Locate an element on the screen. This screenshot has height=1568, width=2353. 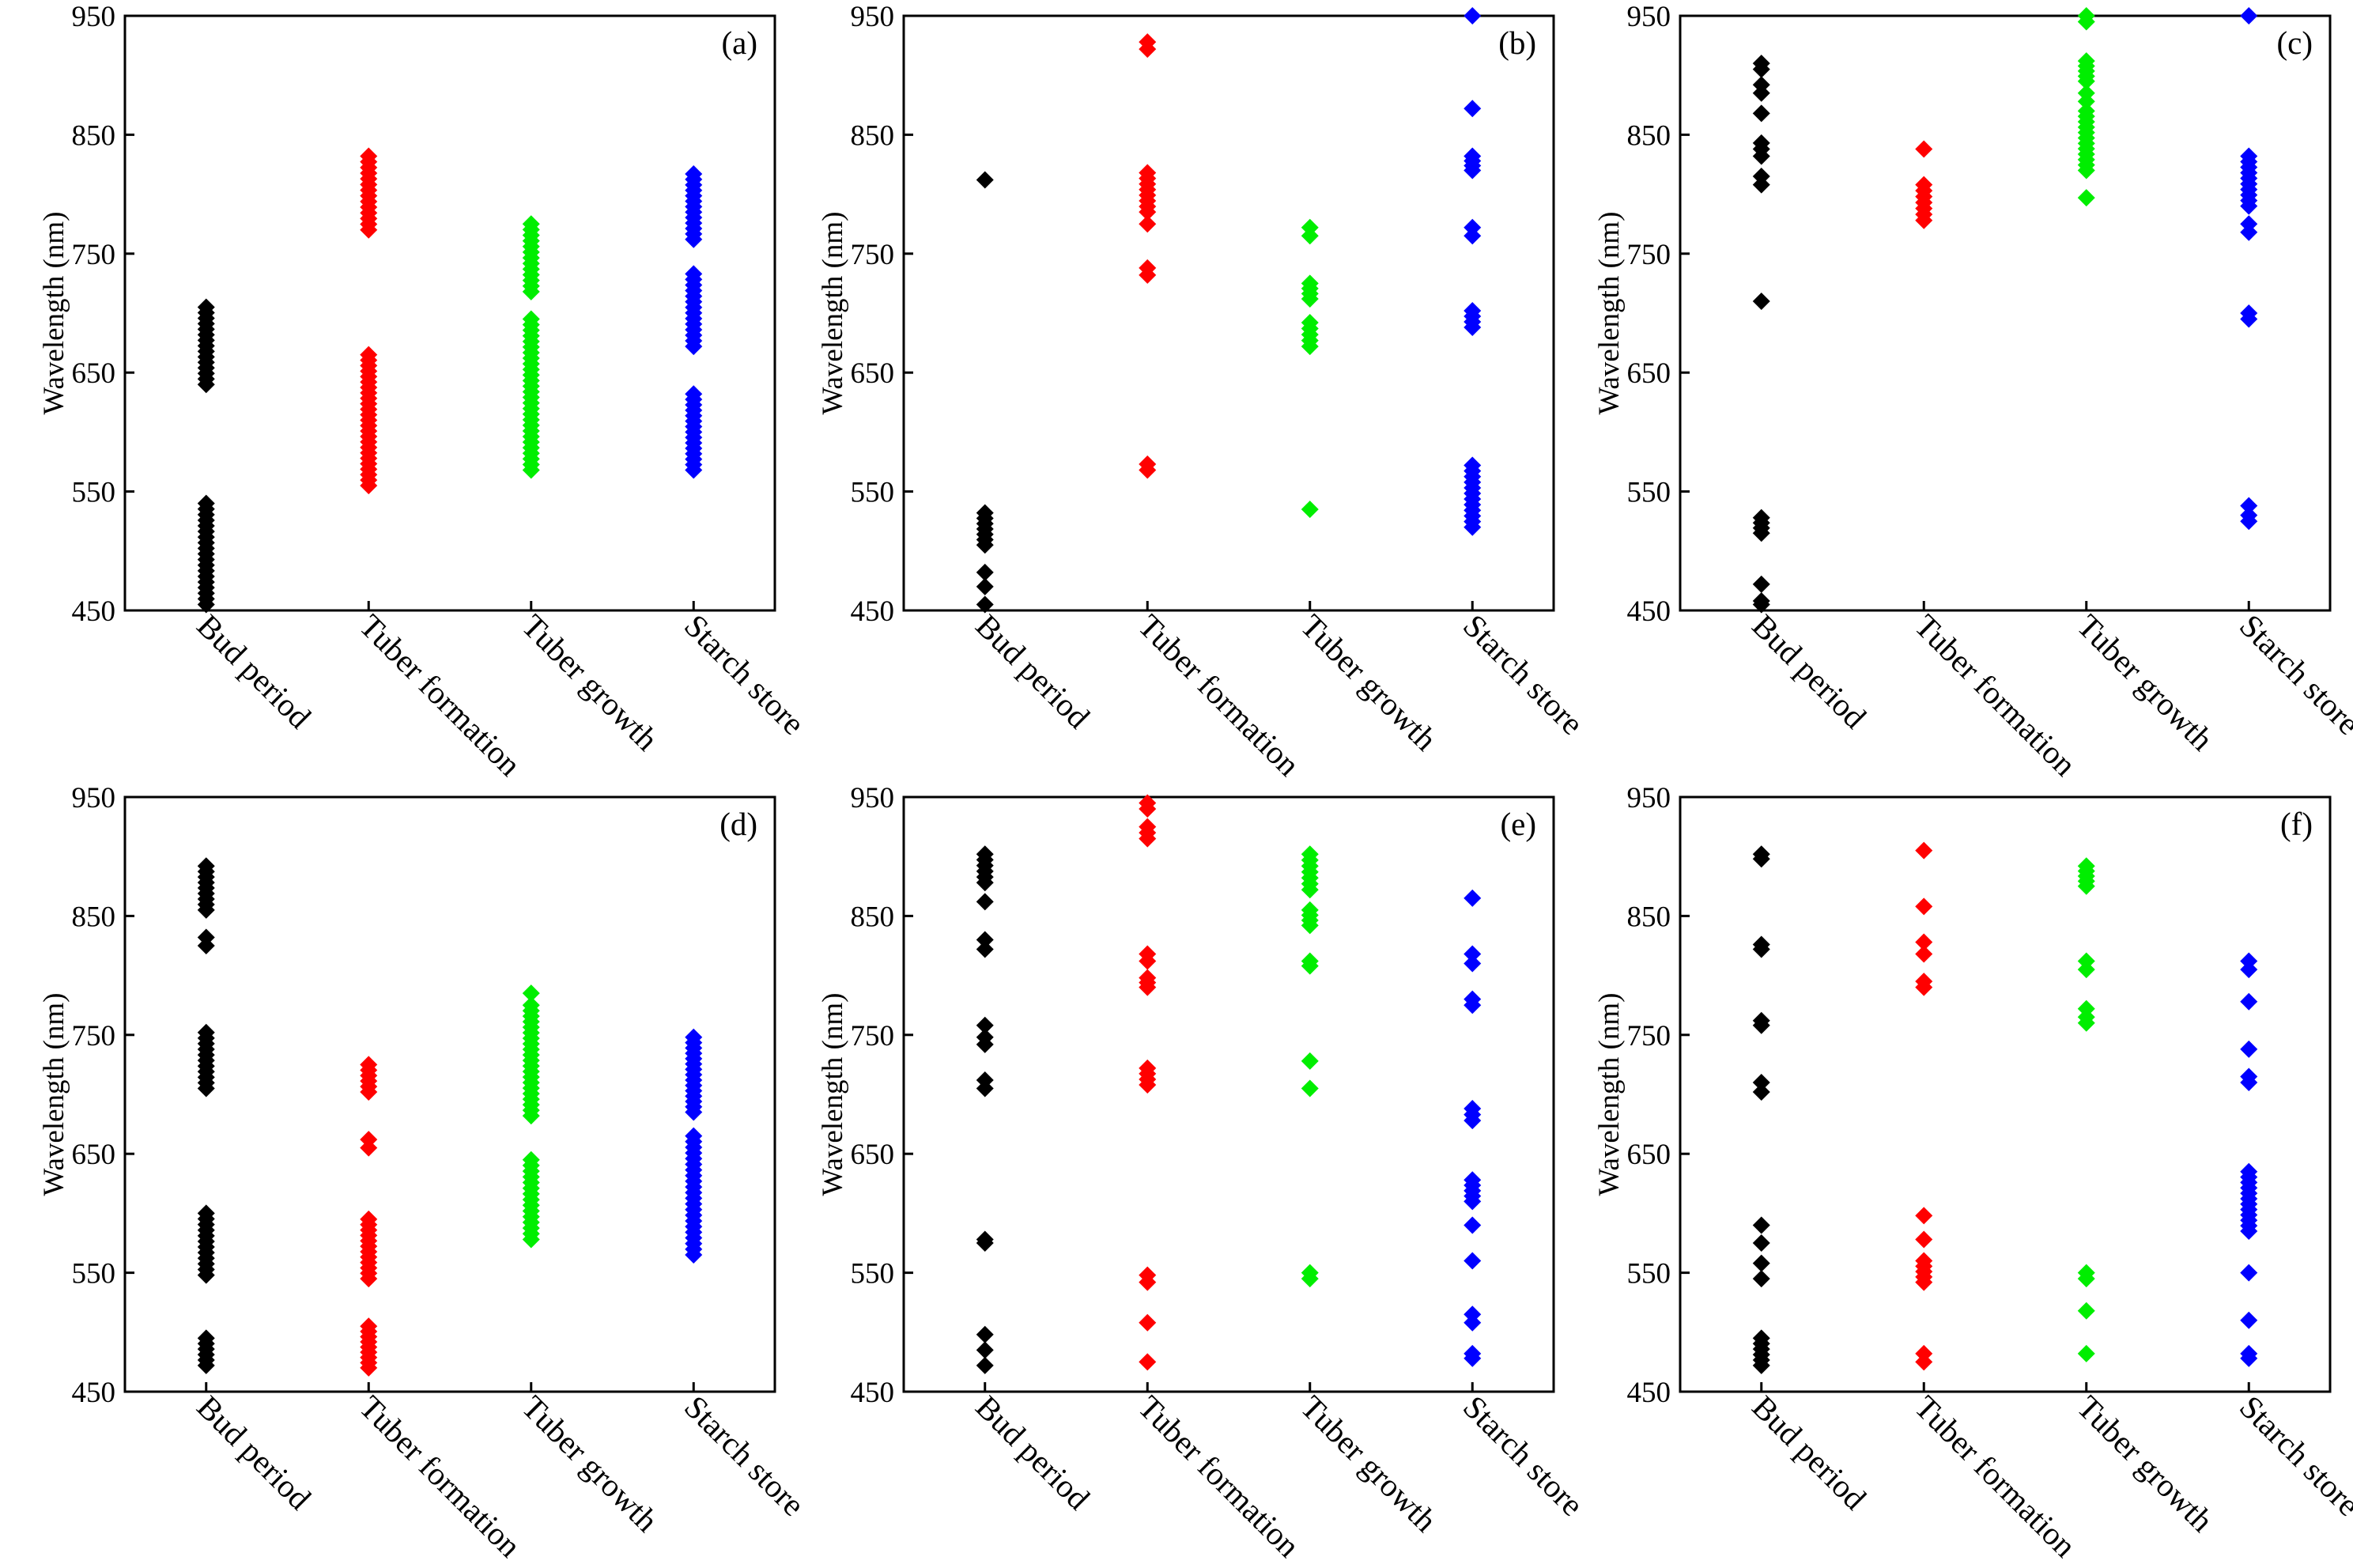
plot-frame is located at coordinates (449, 1094).